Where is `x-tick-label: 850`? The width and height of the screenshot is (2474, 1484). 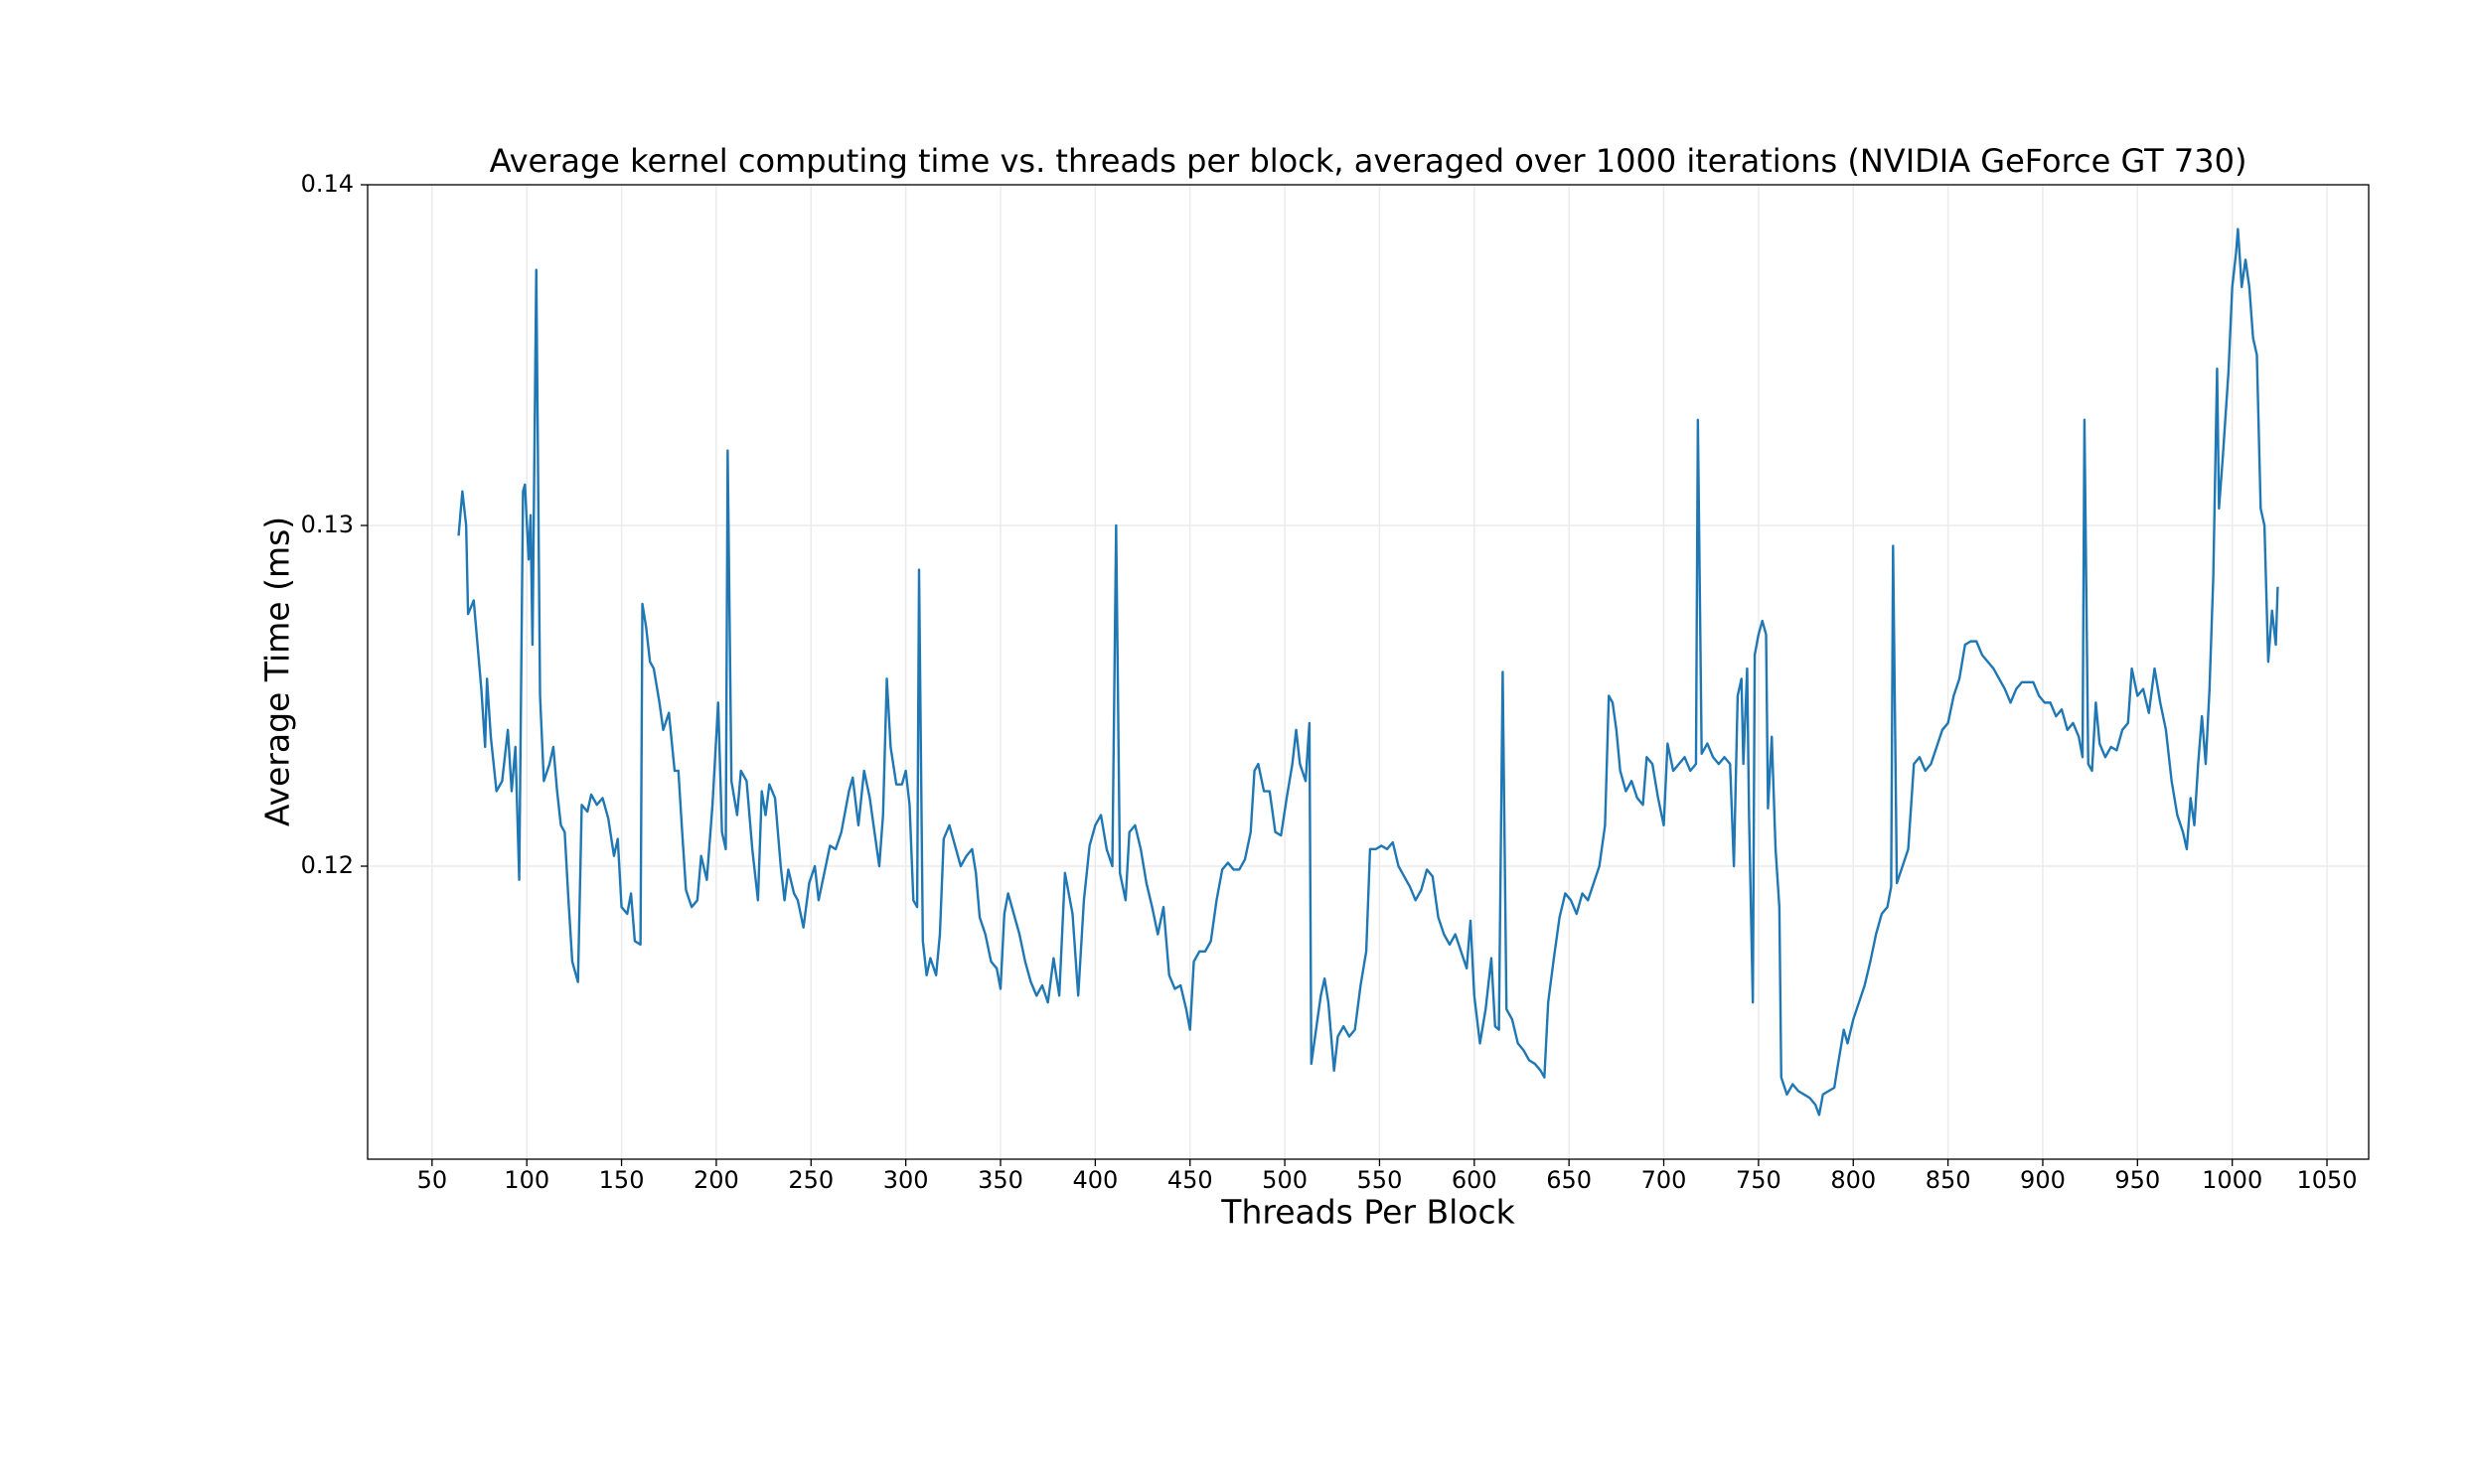
x-tick-label: 850 is located at coordinates (1948, 1180).